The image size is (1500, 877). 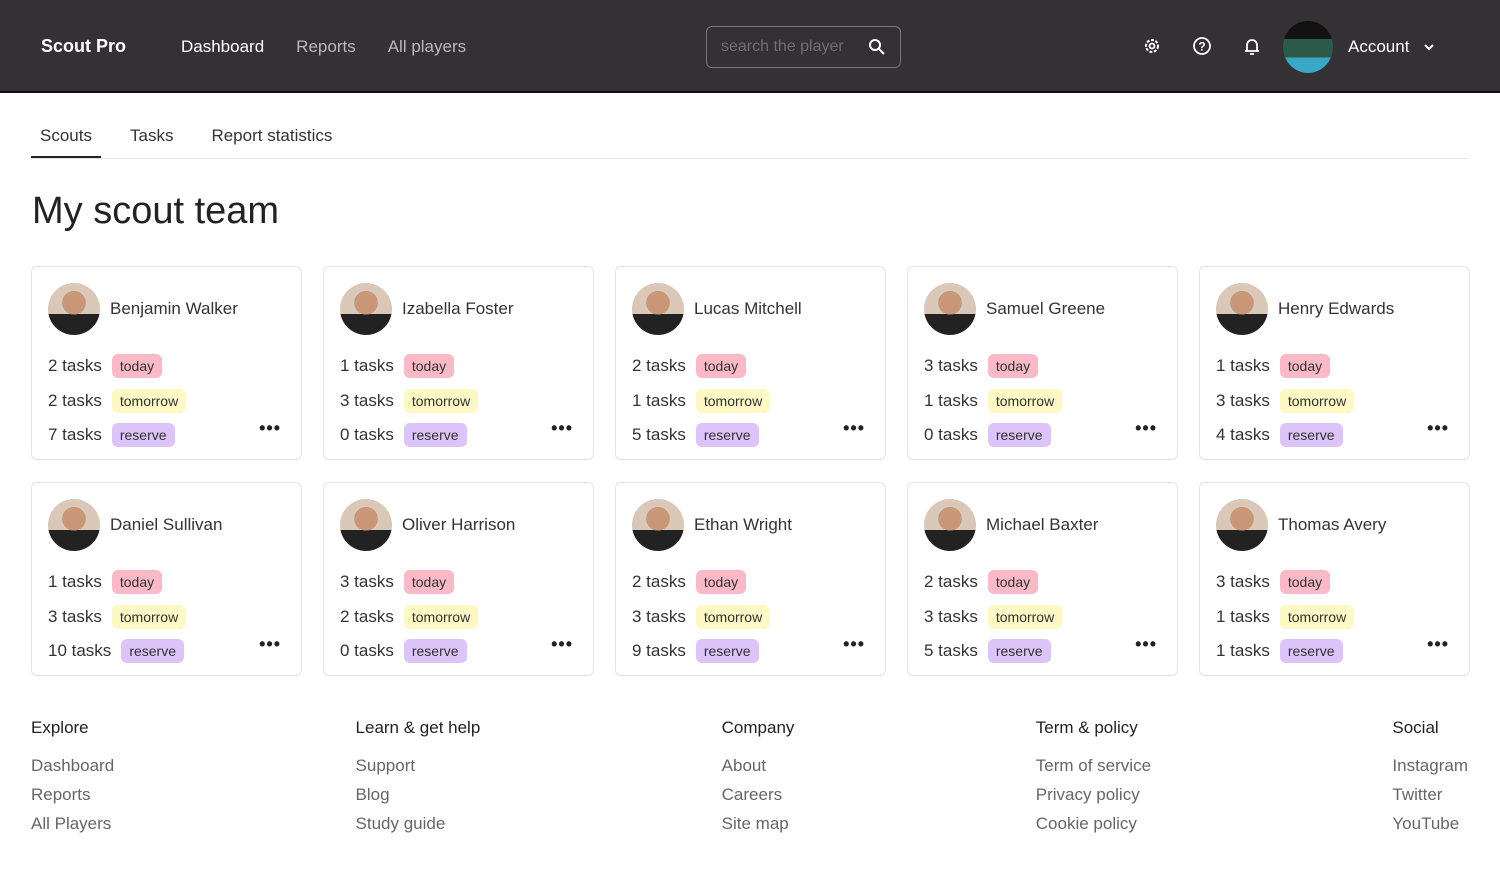 What do you see at coordinates (755, 823) in the screenshot?
I see `footer-link: Site map` at bounding box center [755, 823].